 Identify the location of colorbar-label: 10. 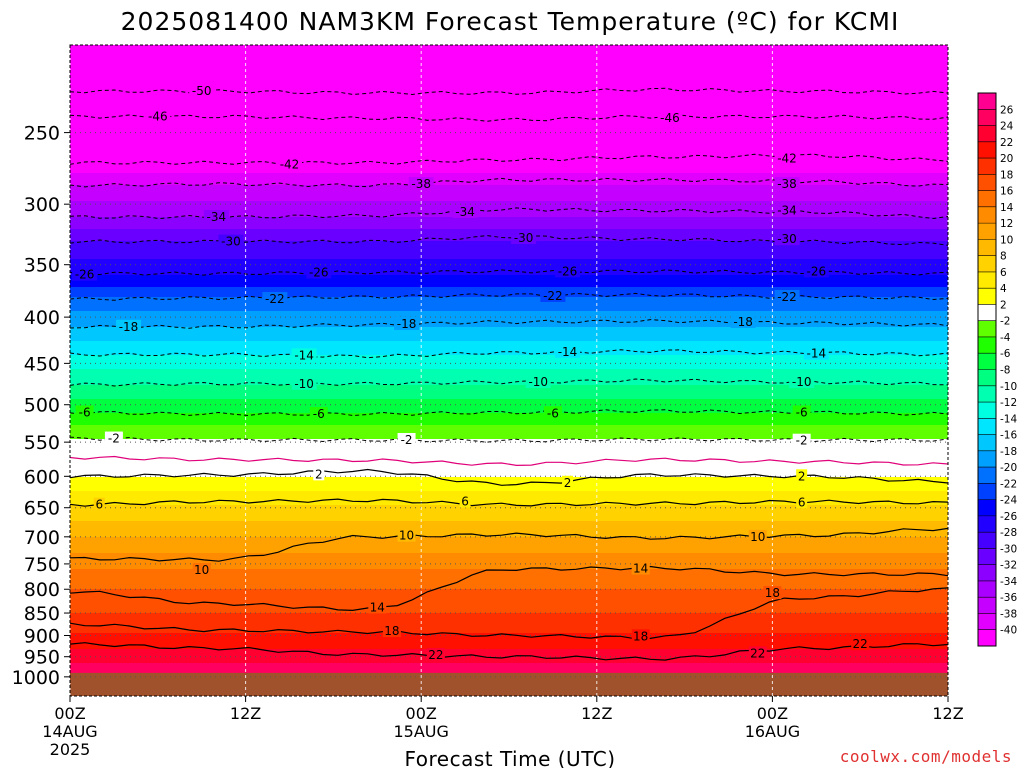
(1006, 240).